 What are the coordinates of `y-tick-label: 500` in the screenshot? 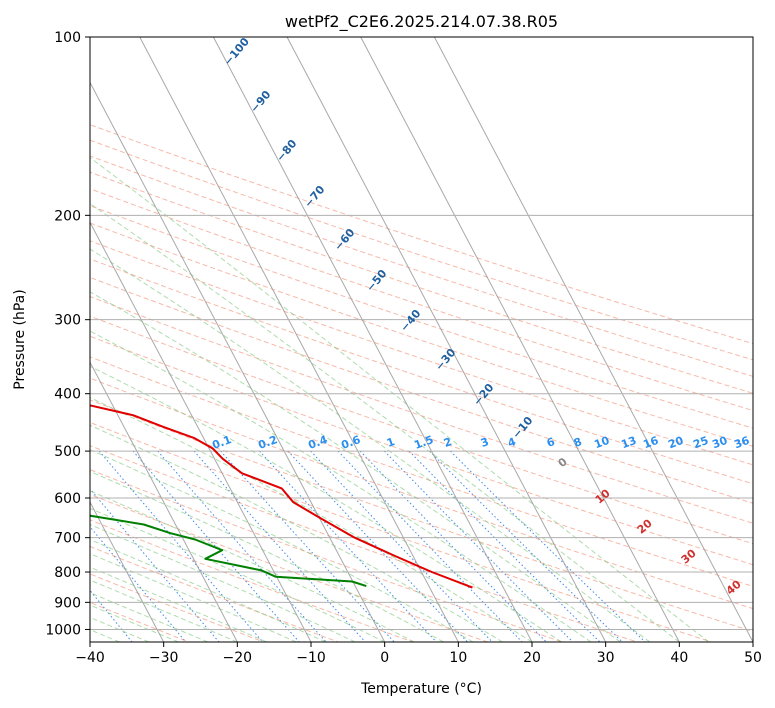 It's located at (67, 452).